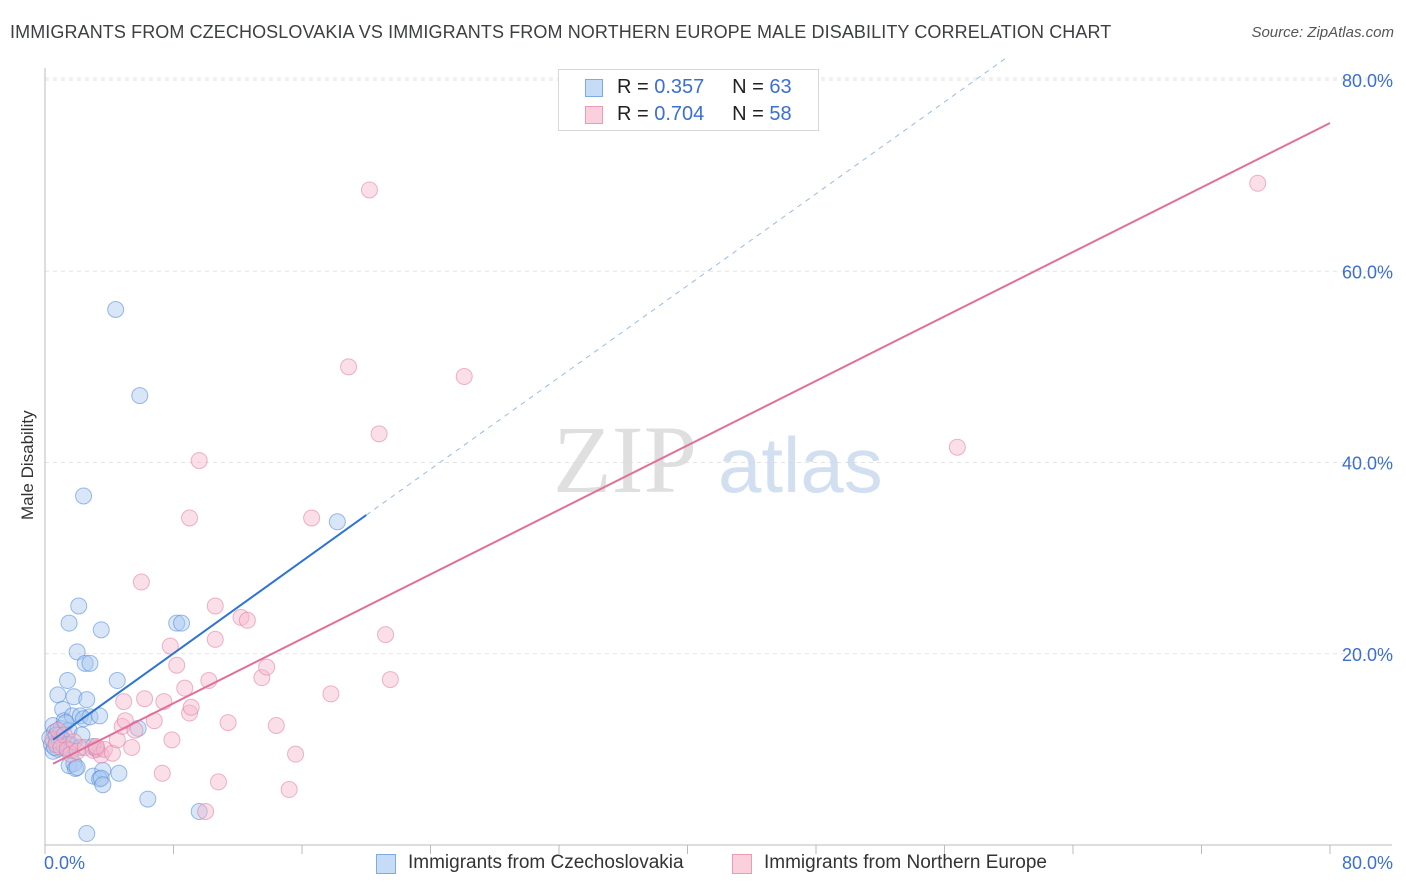 This screenshot has width=1406, height=892. What do you see at coordinates (594, 115) in the screenshot?
I see `legend-swatch-pink` at bounding box center [594, 115].